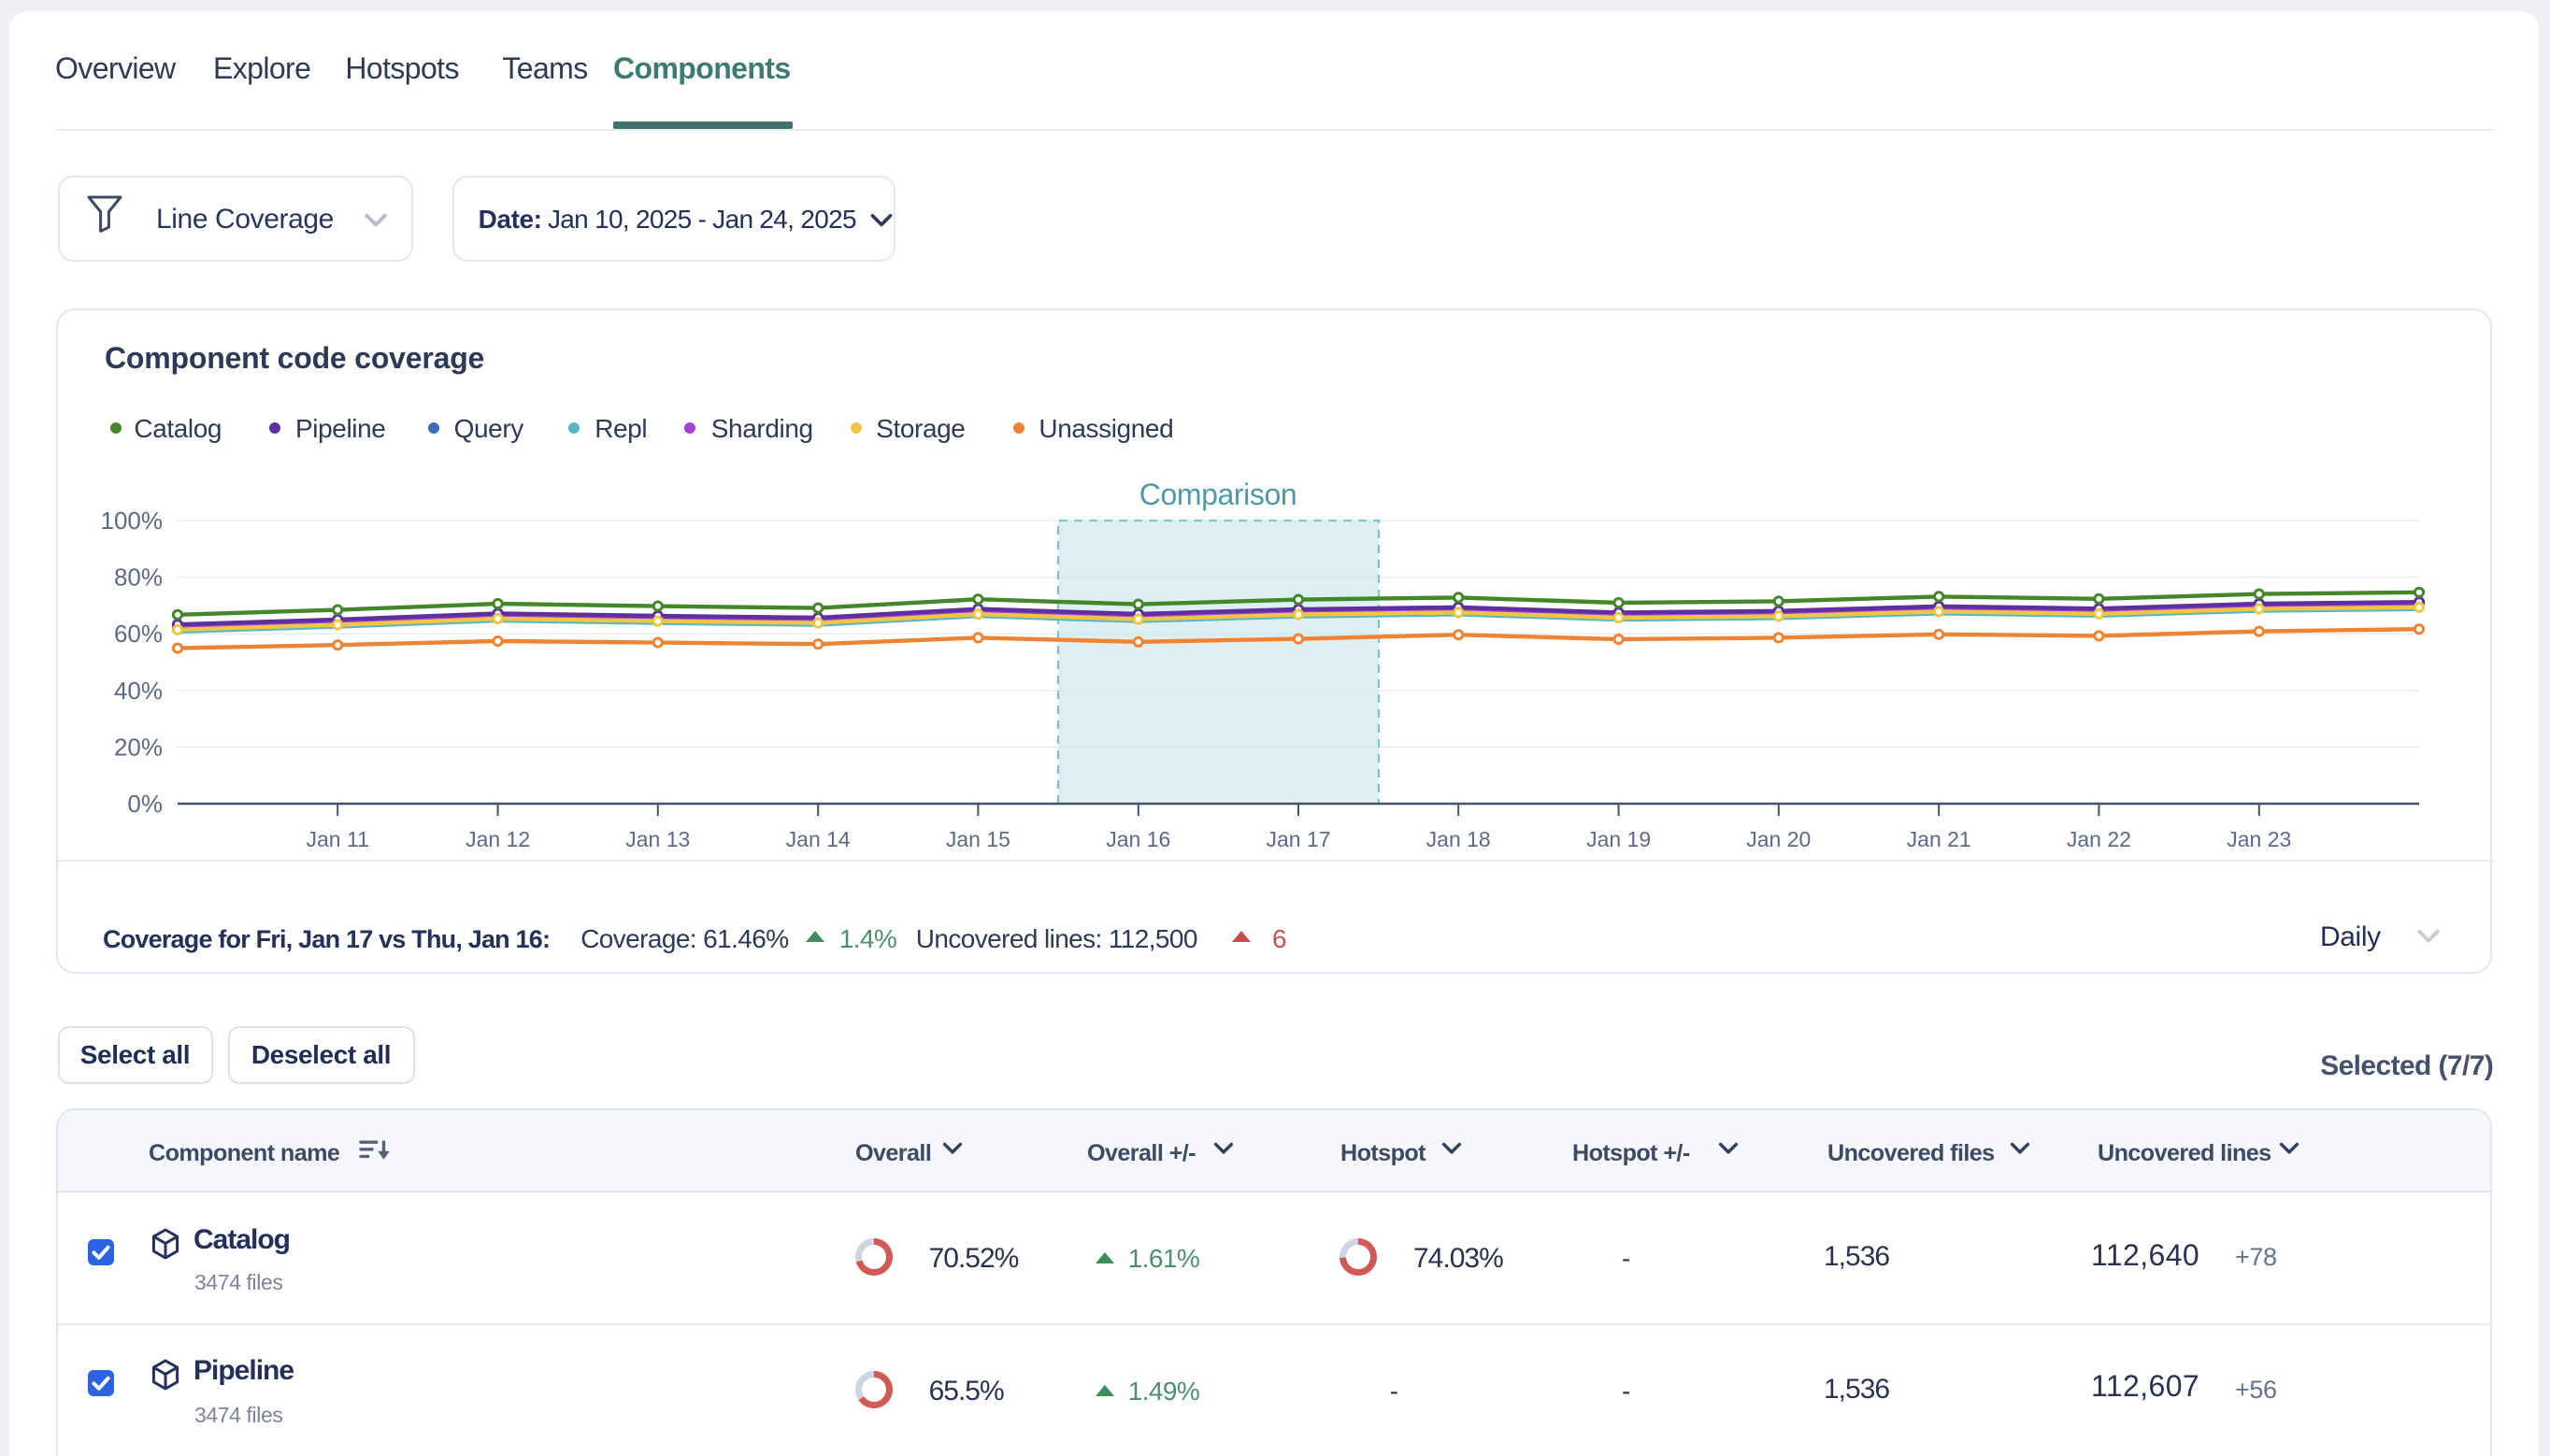 The width and height of the screenshot is (2550, 1456). I want to click on svg-text: Jan 12, so click(498, 839).